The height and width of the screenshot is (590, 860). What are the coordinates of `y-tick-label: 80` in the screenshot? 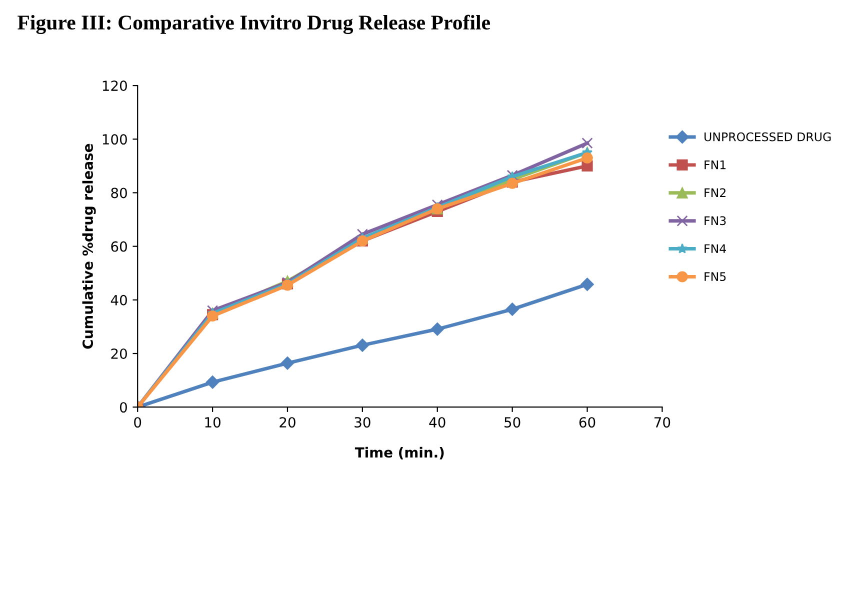 It's located at (119, 193).